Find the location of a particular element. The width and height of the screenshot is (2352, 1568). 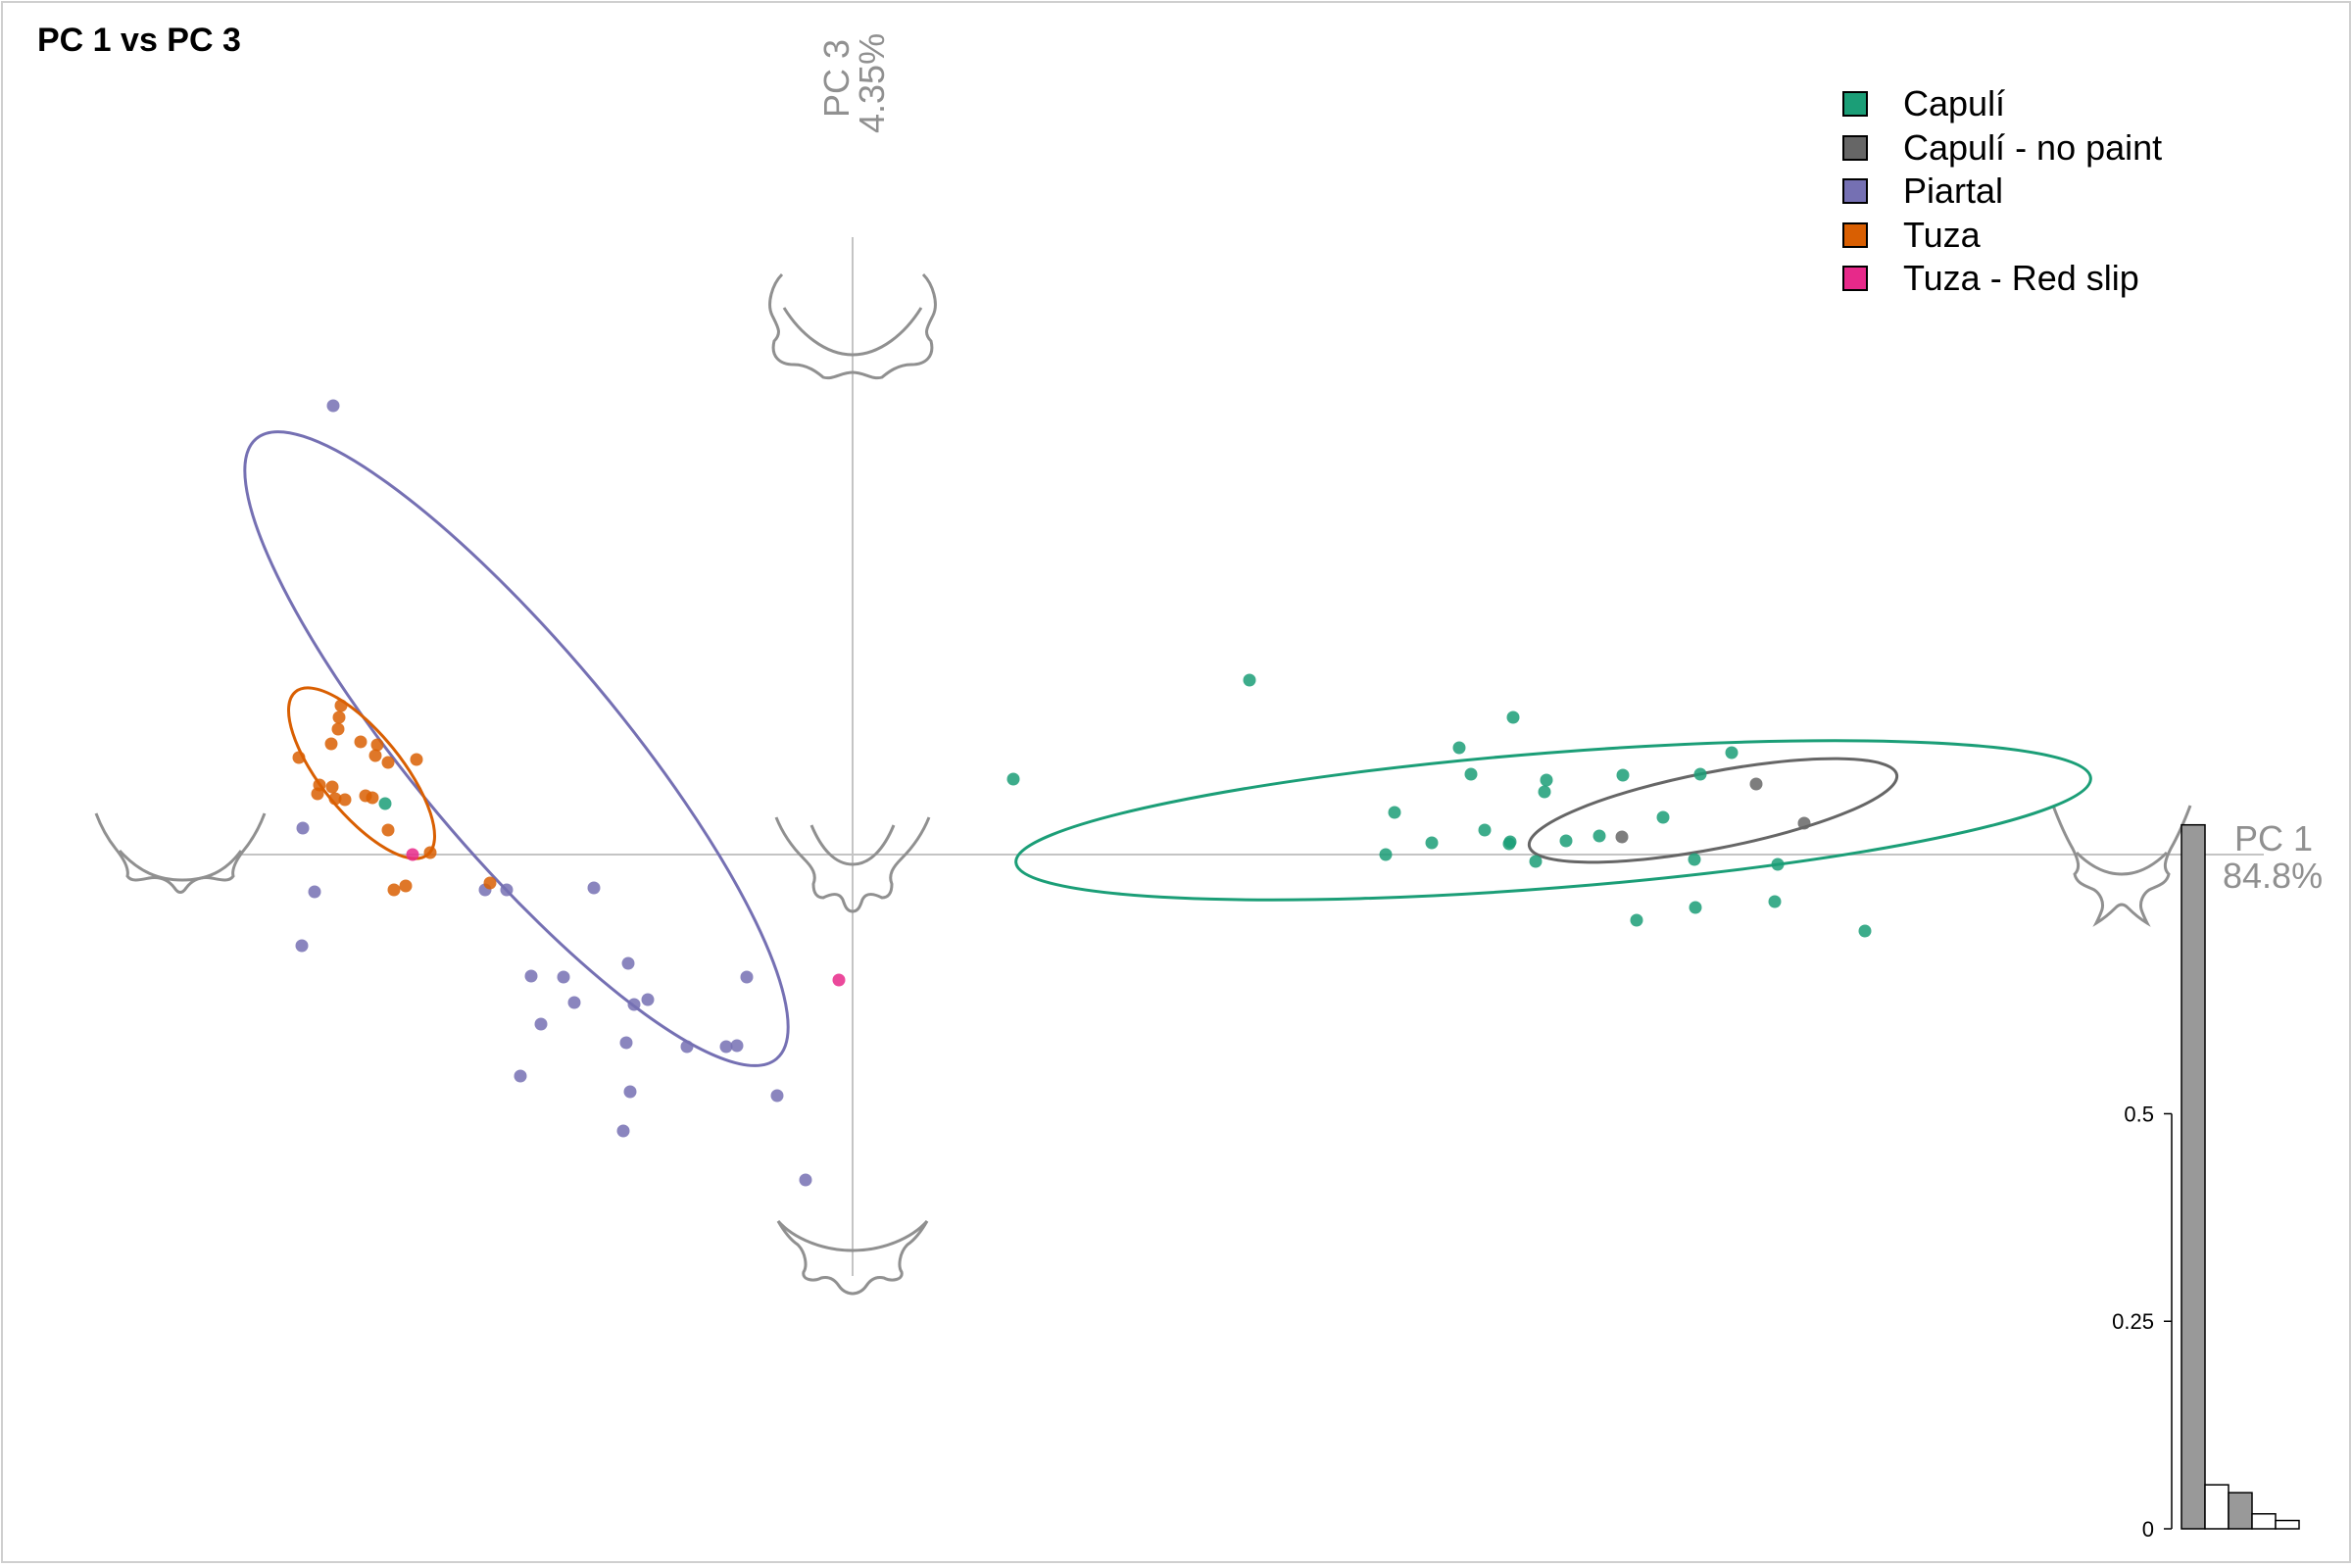

legend-label-capuli-no-paint: Capulí - no paint is located at coordinates (2033, 147).